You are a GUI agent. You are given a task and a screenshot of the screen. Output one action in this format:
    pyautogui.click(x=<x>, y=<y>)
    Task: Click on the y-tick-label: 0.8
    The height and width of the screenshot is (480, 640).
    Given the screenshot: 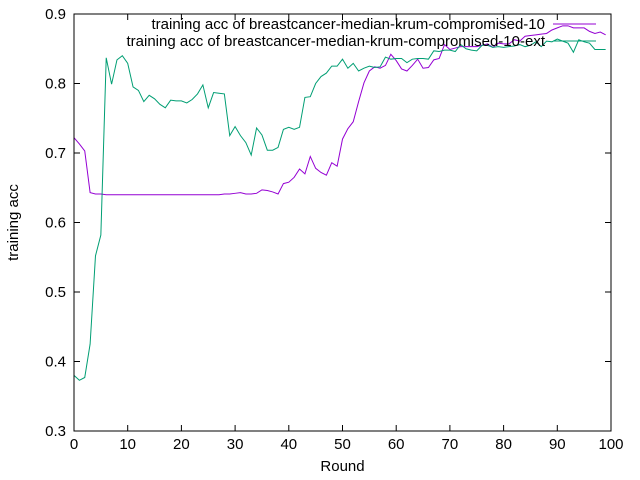 What is the action you would take?
    pyautogui.click(x=55, y=84)
    